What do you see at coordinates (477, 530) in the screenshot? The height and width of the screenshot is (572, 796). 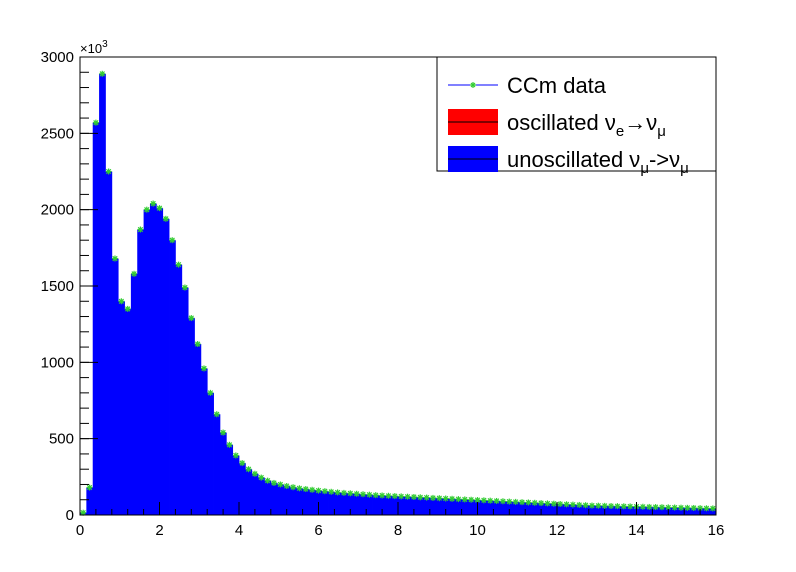 I see `x-tick-label-5: 10` at bounding box center [477, 530].